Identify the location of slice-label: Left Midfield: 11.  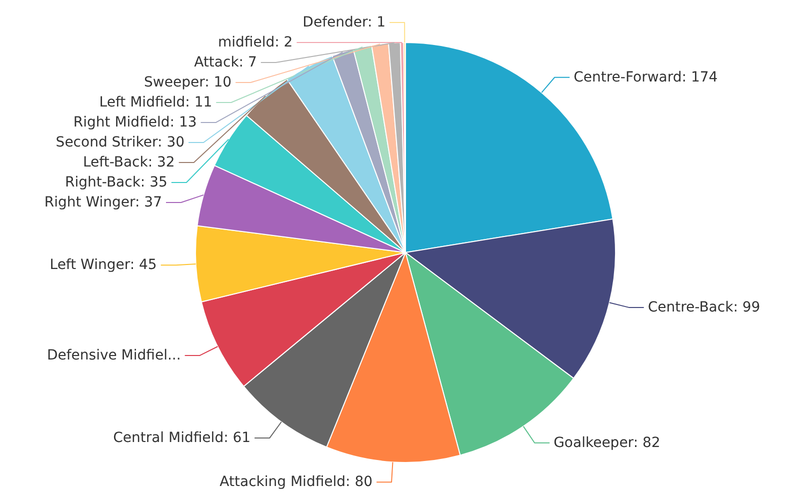
(155, 102).